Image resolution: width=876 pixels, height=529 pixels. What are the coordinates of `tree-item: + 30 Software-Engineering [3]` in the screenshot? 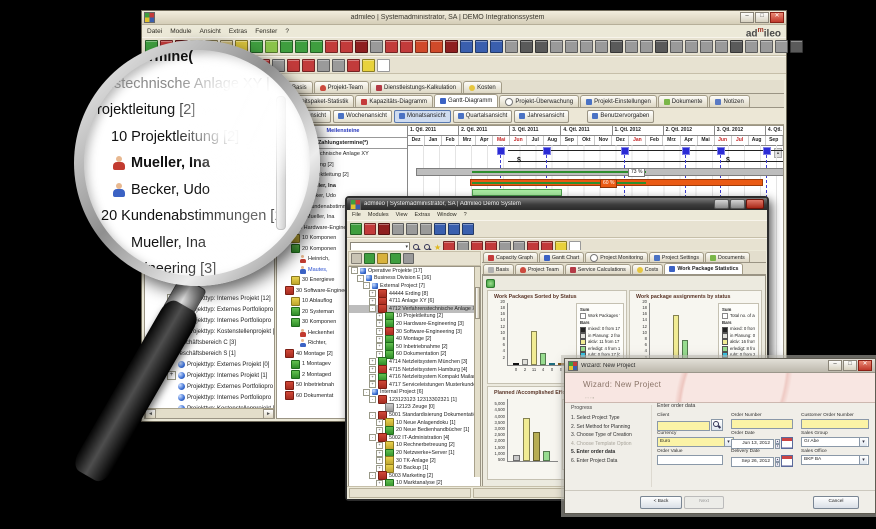 It's located at (414, 332).